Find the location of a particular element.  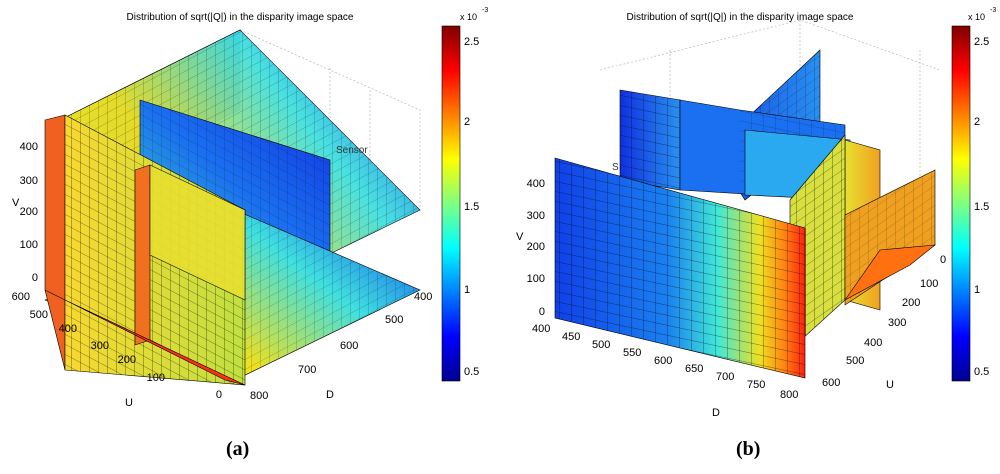

tick-label: 650 is located at coordinates (694, 369).